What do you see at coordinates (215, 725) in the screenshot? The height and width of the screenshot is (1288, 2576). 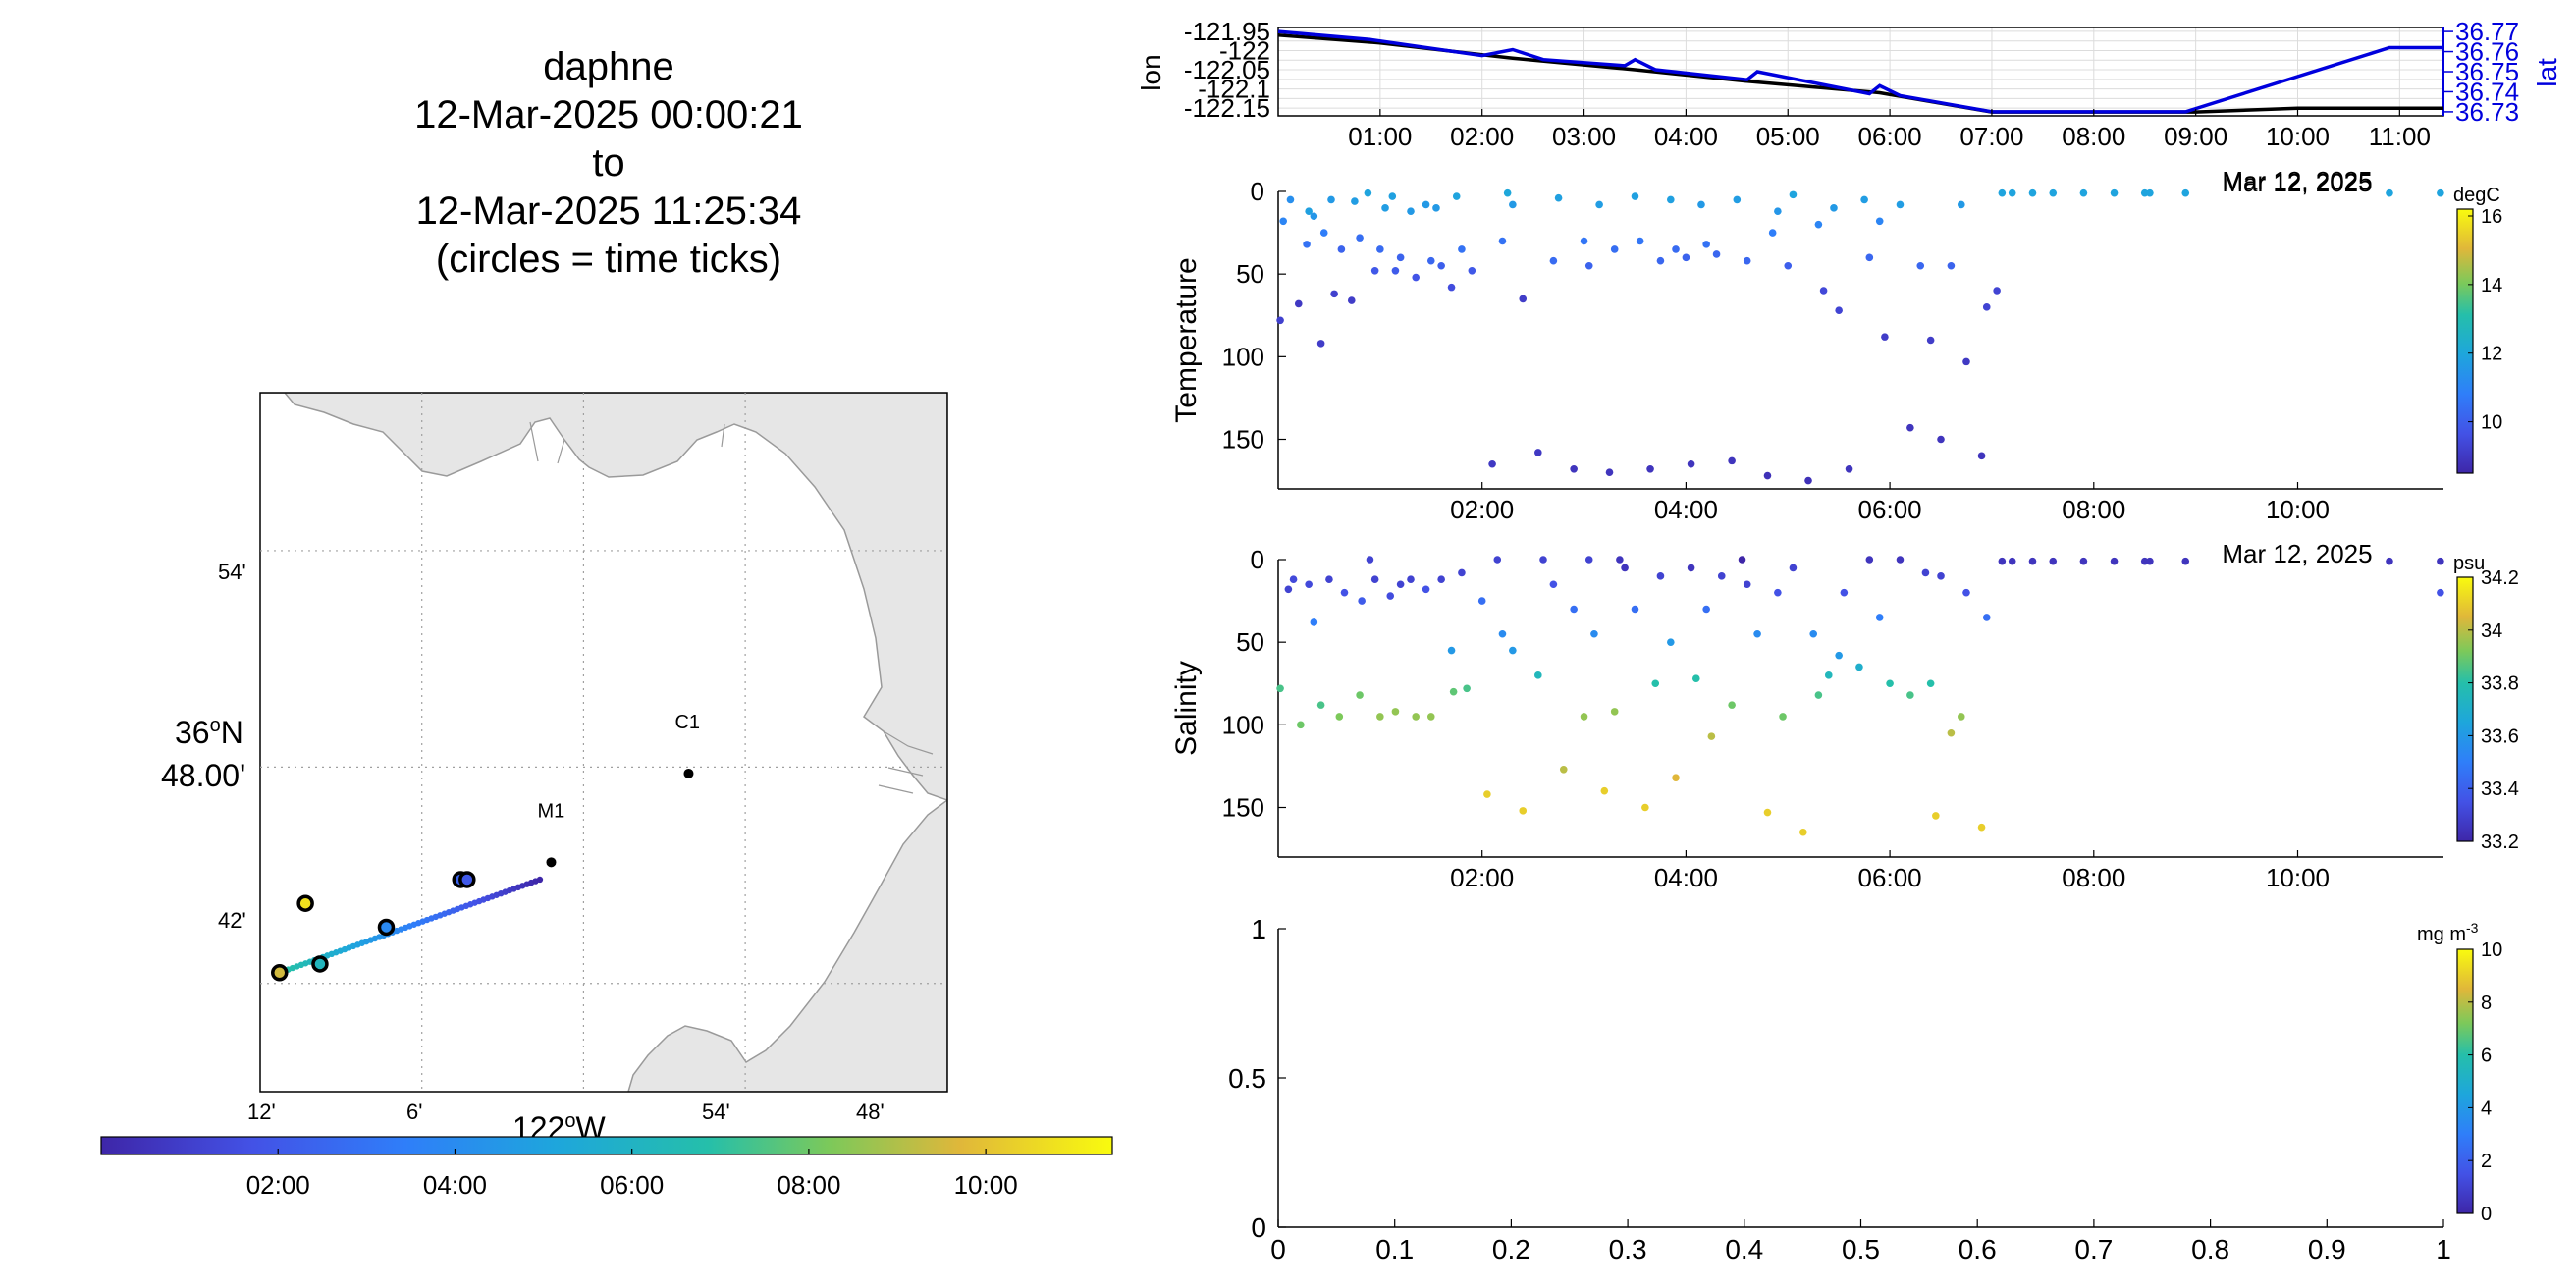 I see `degree-symbol: o` at bounding box center [215, 725].